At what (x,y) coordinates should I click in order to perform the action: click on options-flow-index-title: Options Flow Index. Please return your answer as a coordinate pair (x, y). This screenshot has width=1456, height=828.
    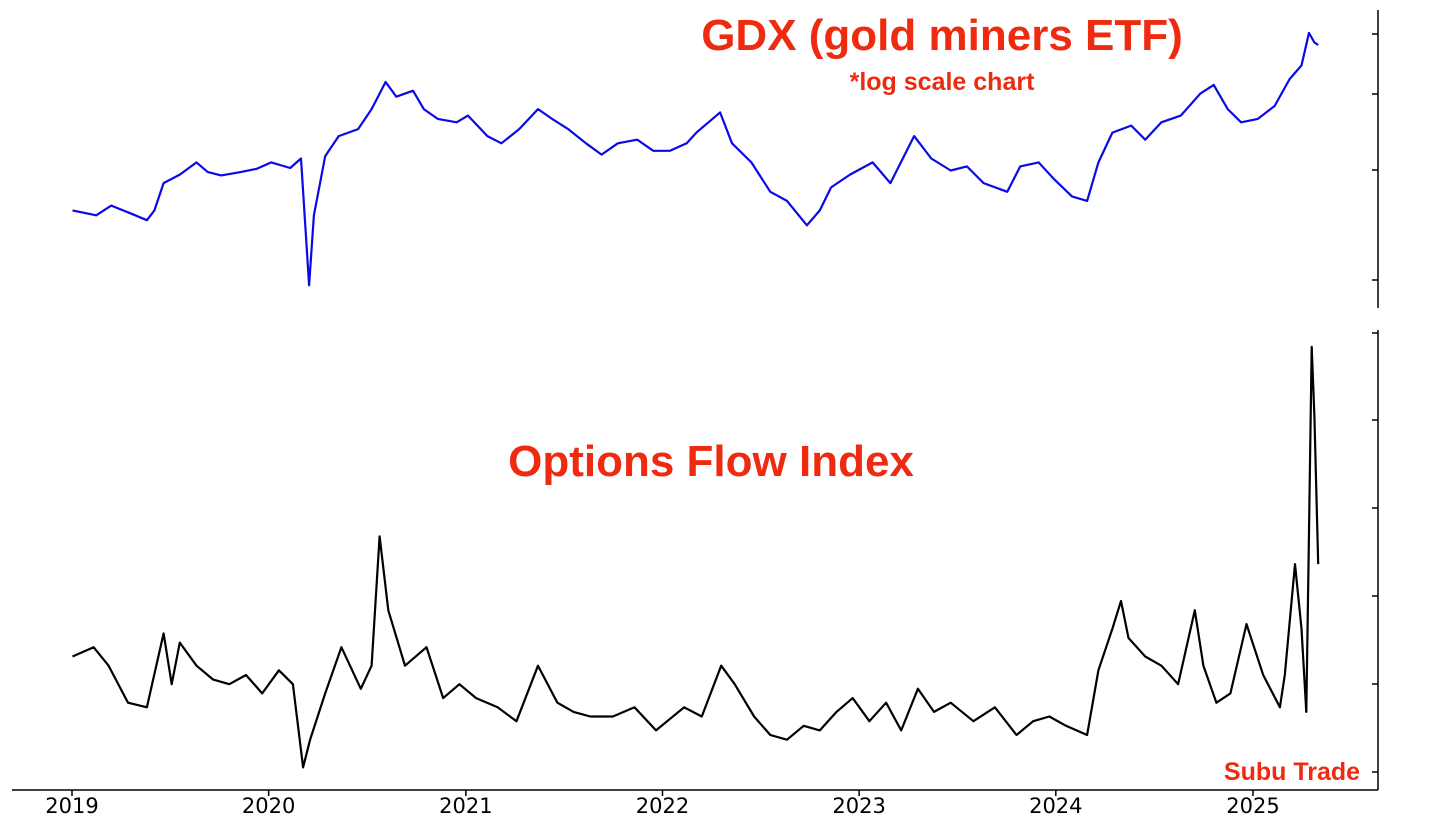
    Looking at the image, I should click on (711, 461).